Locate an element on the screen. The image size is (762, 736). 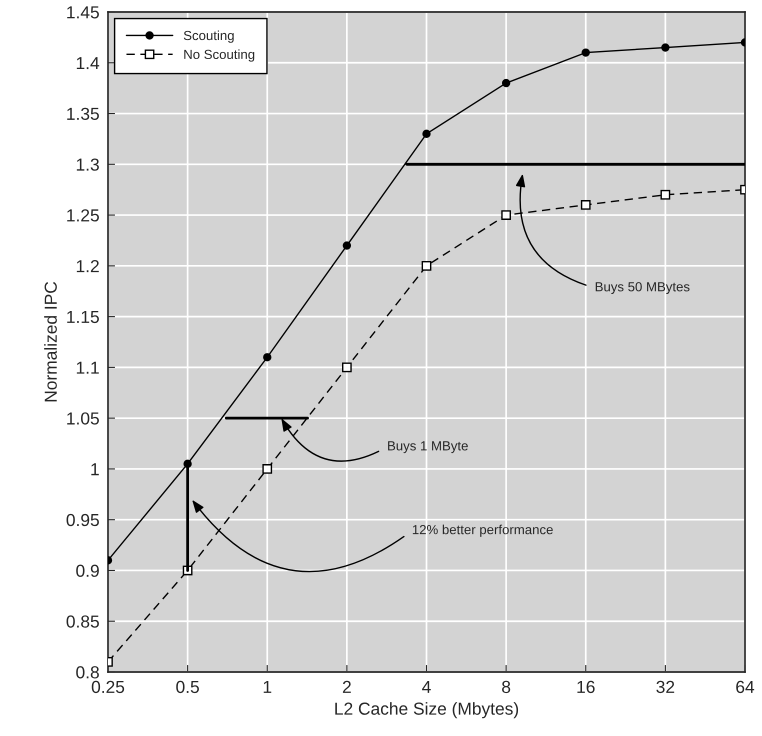
y-tick-label: 1.2 is located at coordinates (87, 266).